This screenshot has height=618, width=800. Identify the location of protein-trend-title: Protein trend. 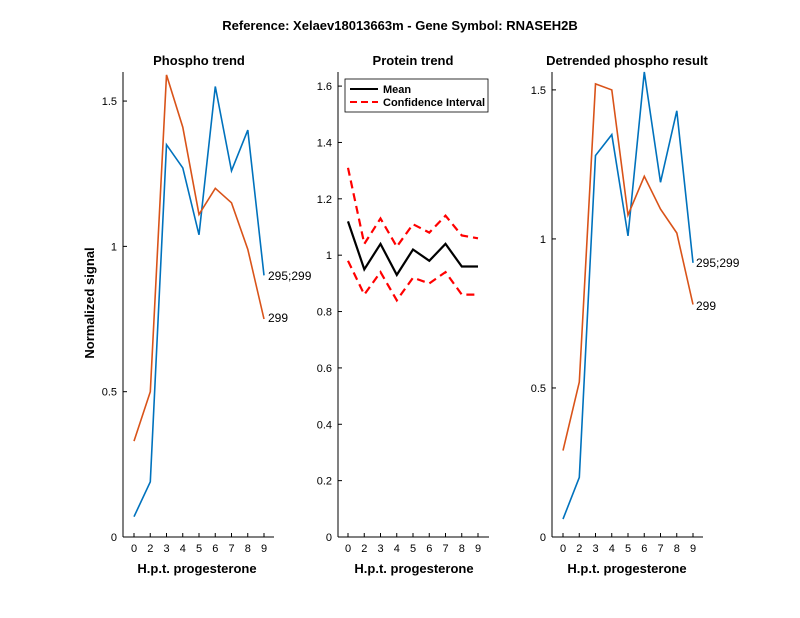
(413, 60).